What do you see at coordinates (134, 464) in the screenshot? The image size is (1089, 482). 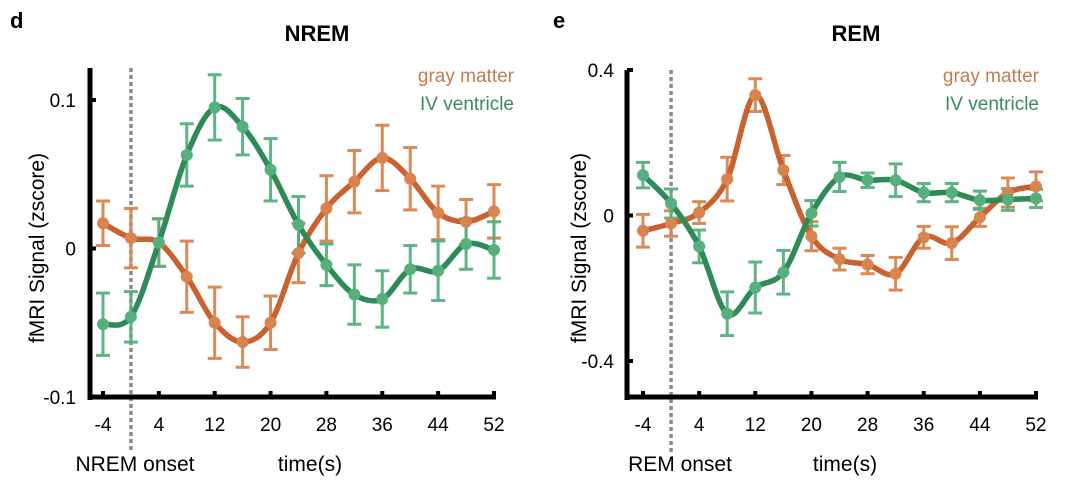 I see `onset-label: NREM onset` at bounding box center [134, 464].